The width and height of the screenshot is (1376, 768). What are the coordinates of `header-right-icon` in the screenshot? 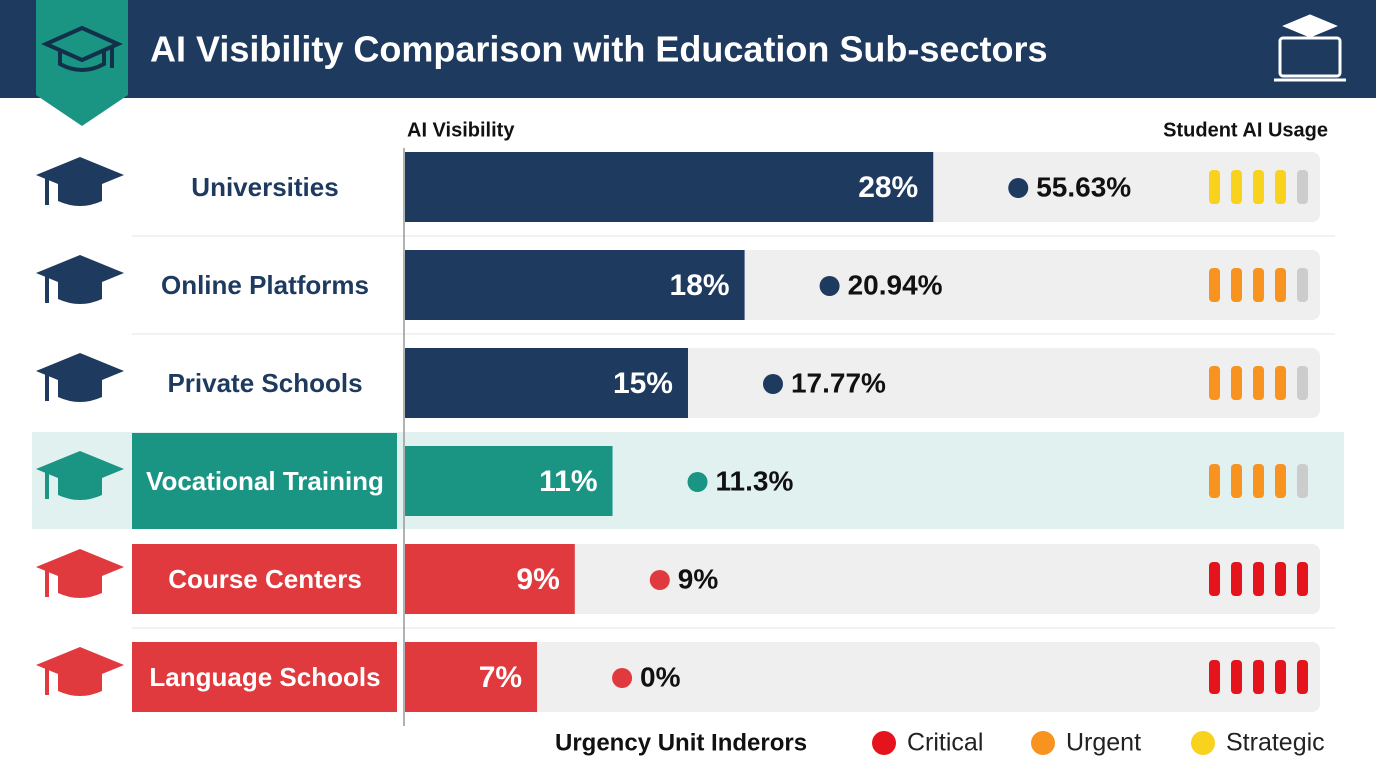 It's located at (1310, 48).